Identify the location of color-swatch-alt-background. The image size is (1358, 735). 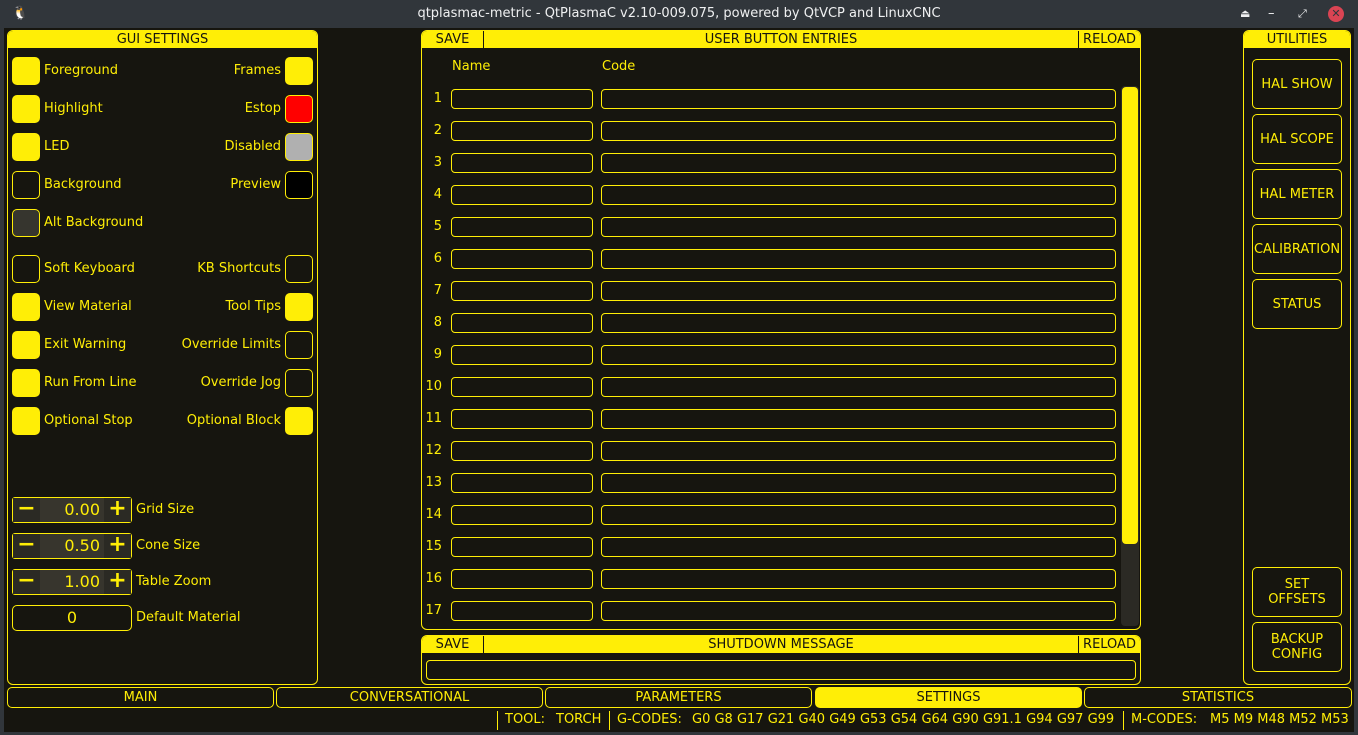
(26, 223).